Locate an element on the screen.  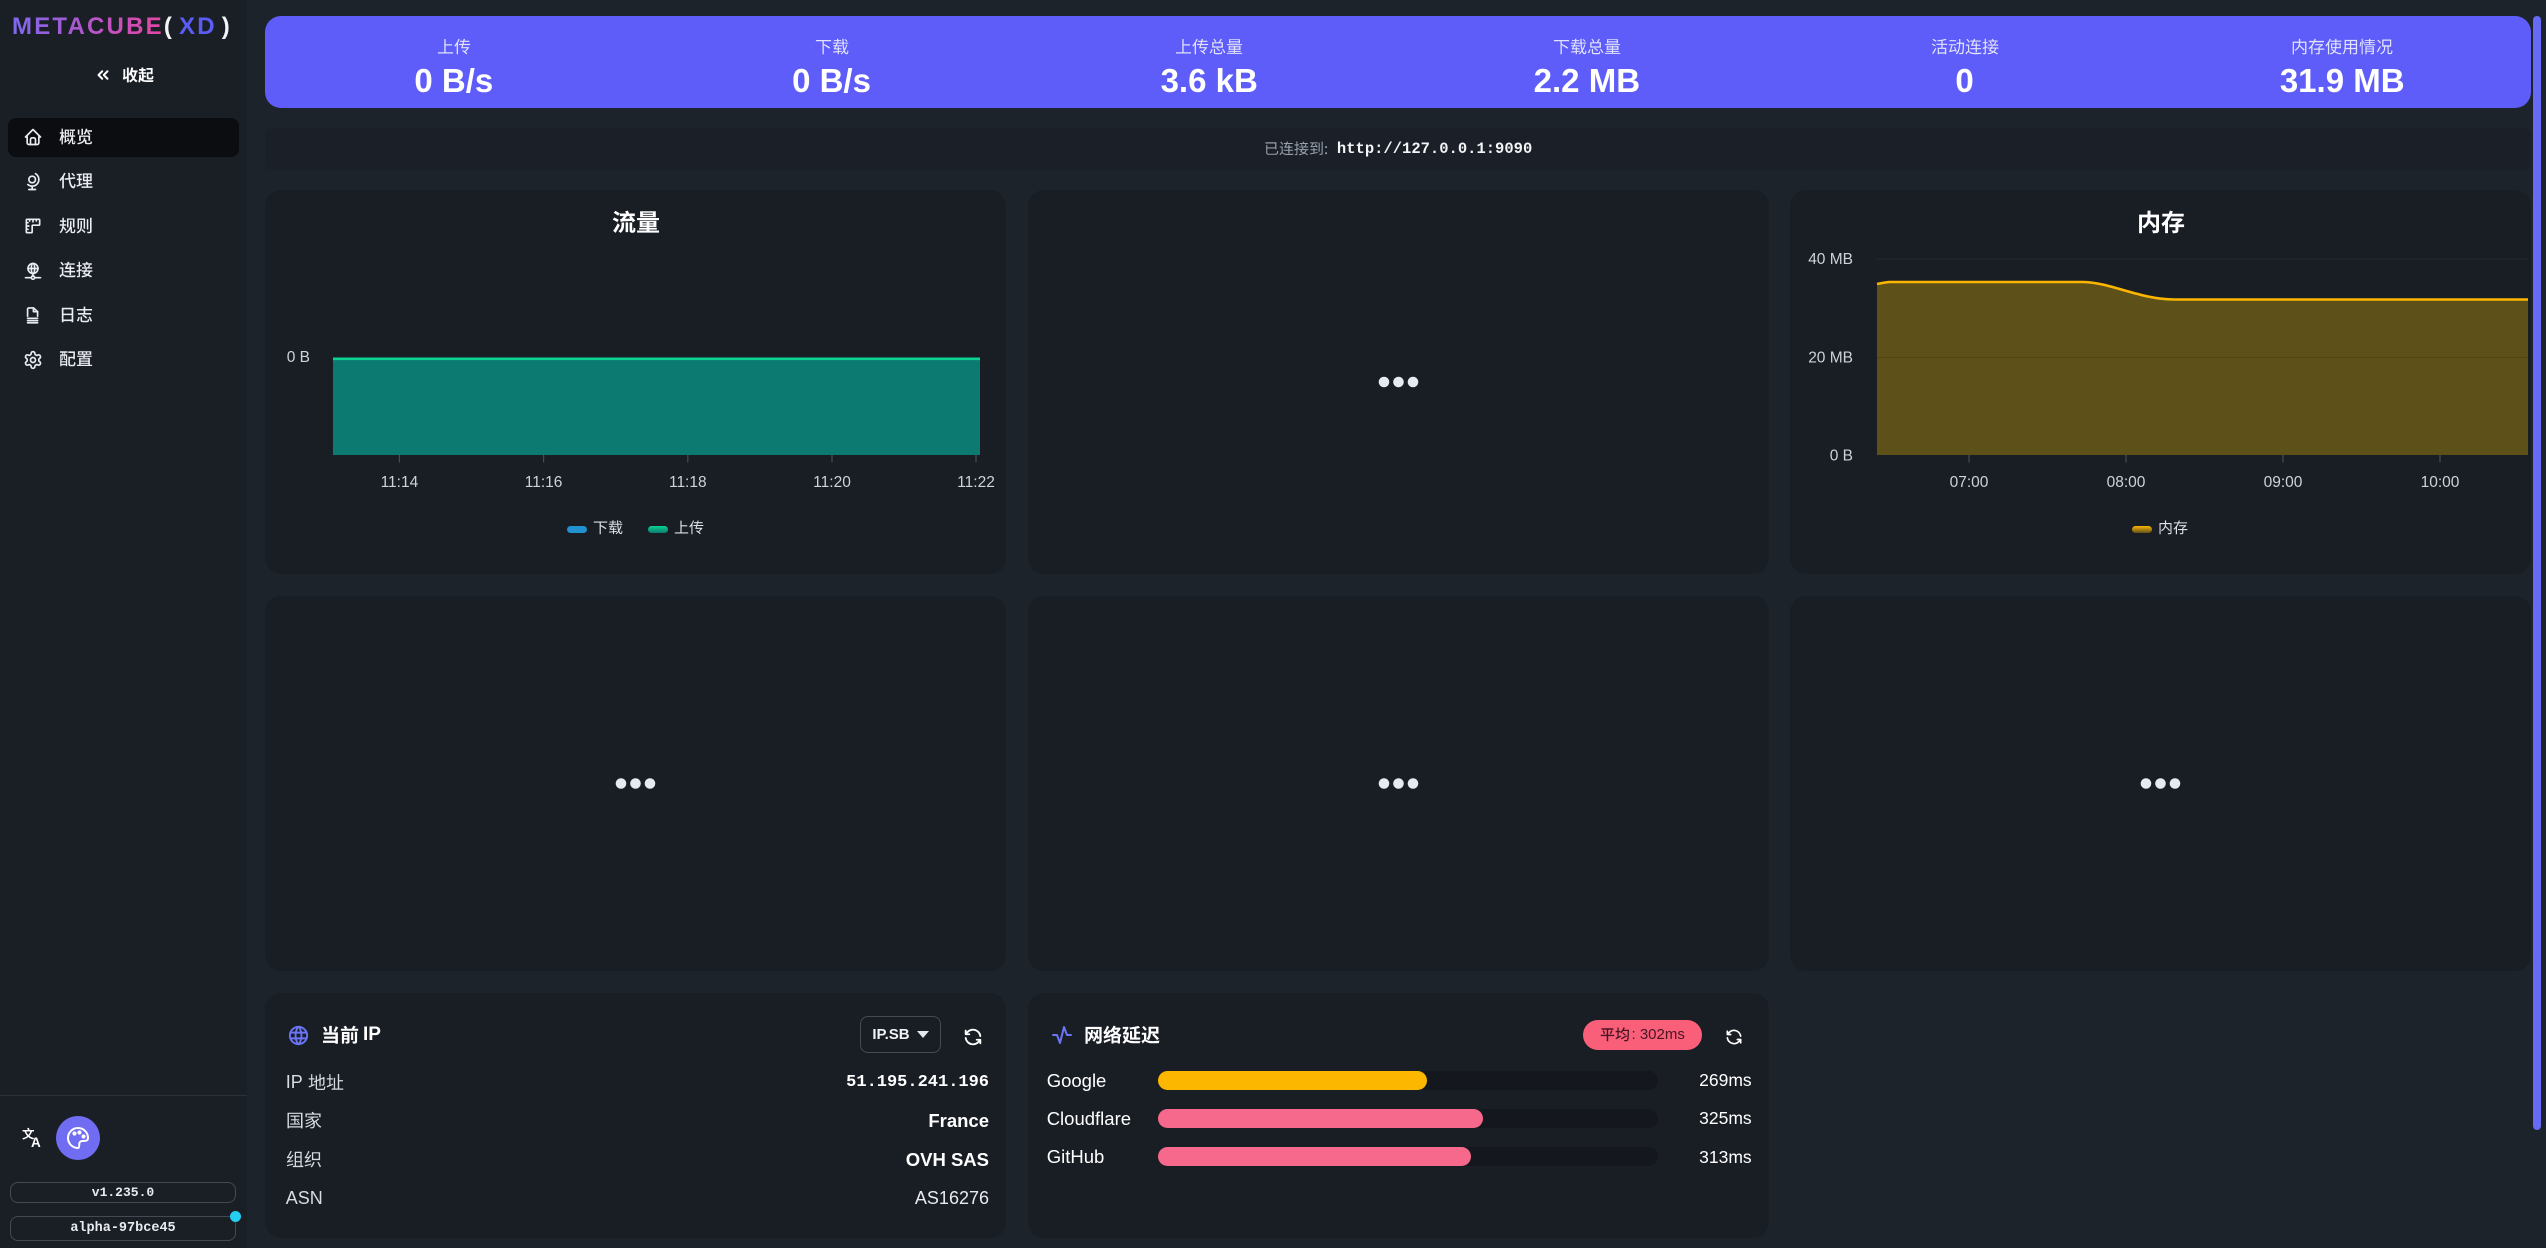
svg-text: 40 MB is located at coordinates (1830, 259).